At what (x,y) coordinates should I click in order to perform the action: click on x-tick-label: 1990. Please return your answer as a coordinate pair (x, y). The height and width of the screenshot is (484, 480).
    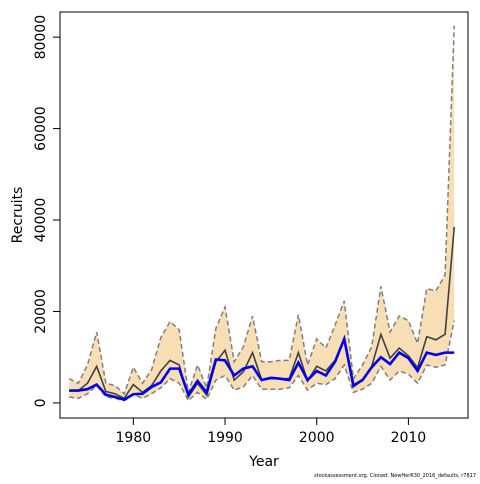
    Looking at the image, I should click on (225, 438).